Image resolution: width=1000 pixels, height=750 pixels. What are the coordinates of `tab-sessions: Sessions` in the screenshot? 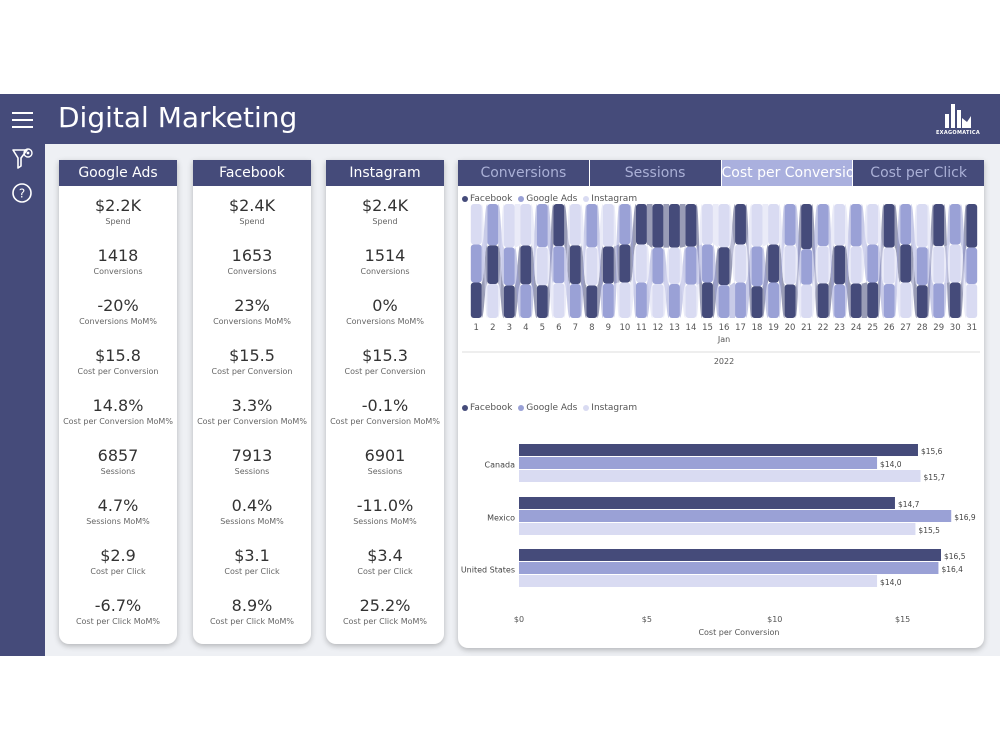 It's located at (655, 173).